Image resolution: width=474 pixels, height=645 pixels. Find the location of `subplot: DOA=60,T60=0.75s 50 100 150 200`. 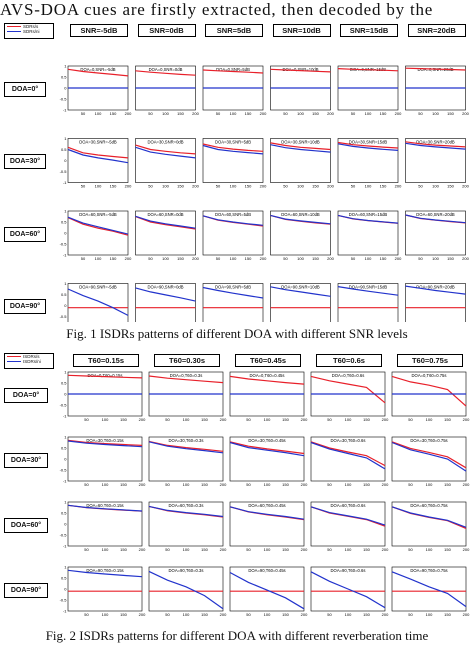

subplot: DOA=60,T60=0.75s 50 100 150 200 is located at coordinates (430, 526).